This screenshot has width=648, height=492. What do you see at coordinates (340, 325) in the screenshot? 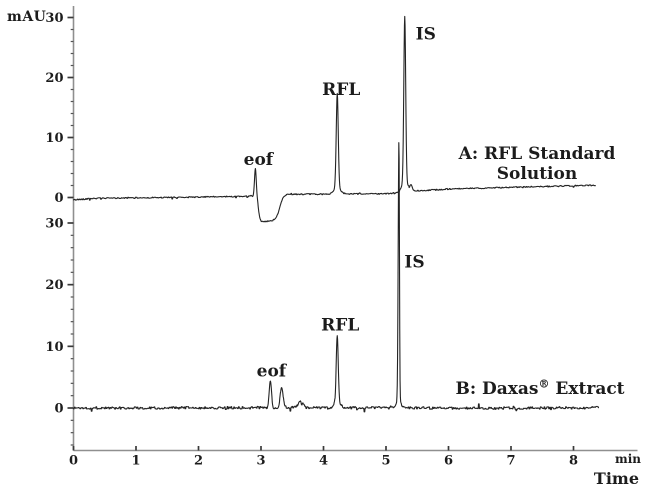
I see `peak-label-rfl-b: RFL` at bounding box center [340, 325].